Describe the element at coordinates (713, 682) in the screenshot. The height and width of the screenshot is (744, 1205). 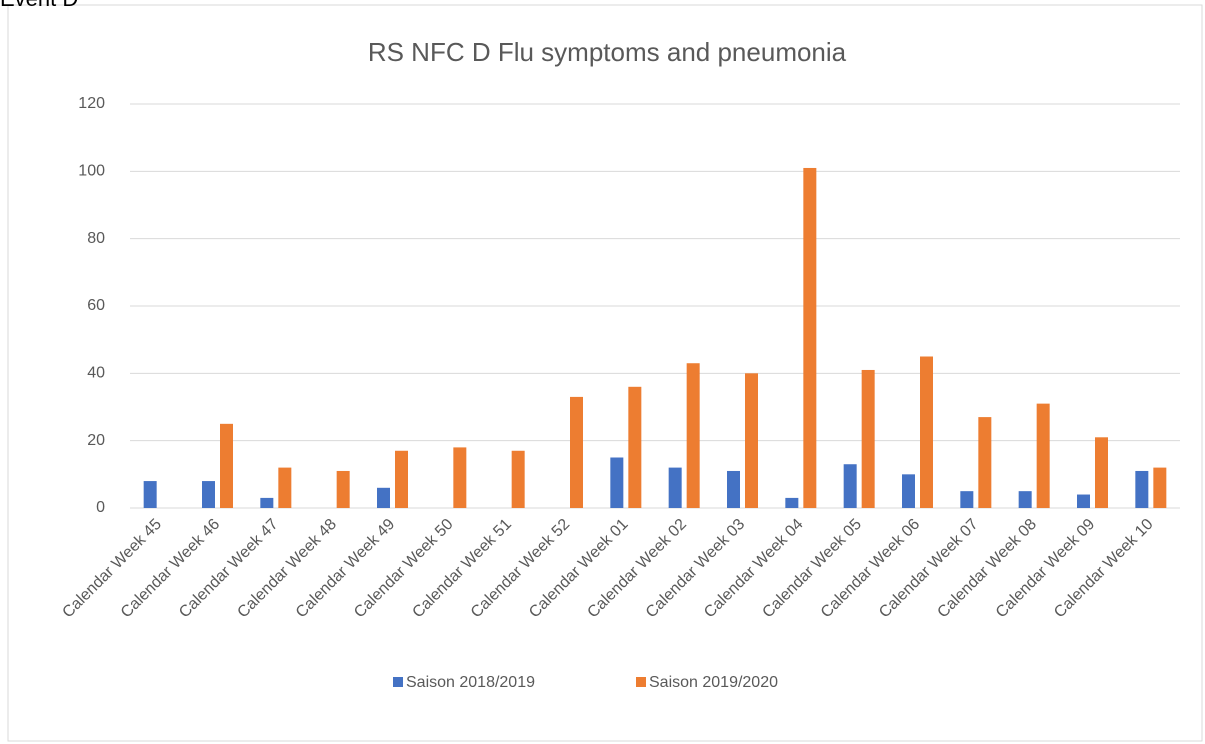
I see `legend-label: Saison 2019/2020` at that location.